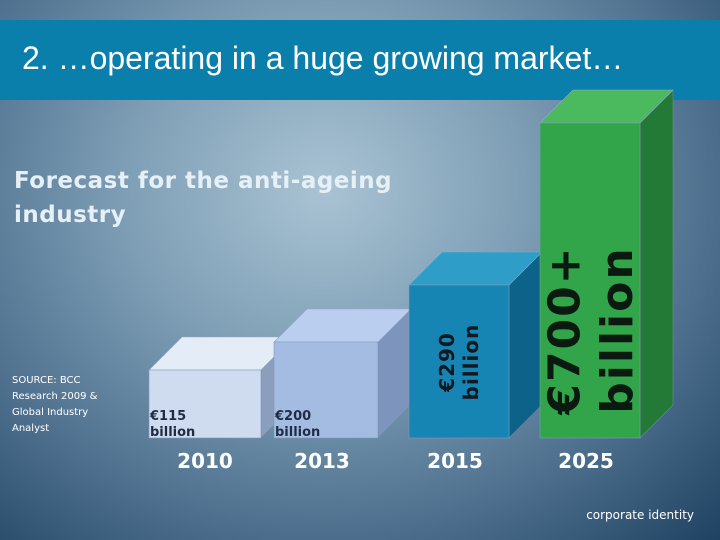 Image resolution: width=720 pixels, height=540 pixels. I want to click on data-label-2015-2: billion, so click(471, 362).